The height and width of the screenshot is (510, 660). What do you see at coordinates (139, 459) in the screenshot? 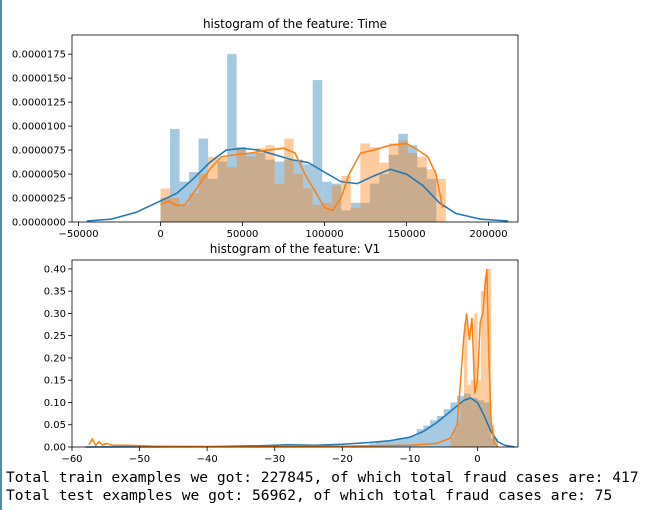
I see `x-tick-label: −50` at bounding box center [139, 459].